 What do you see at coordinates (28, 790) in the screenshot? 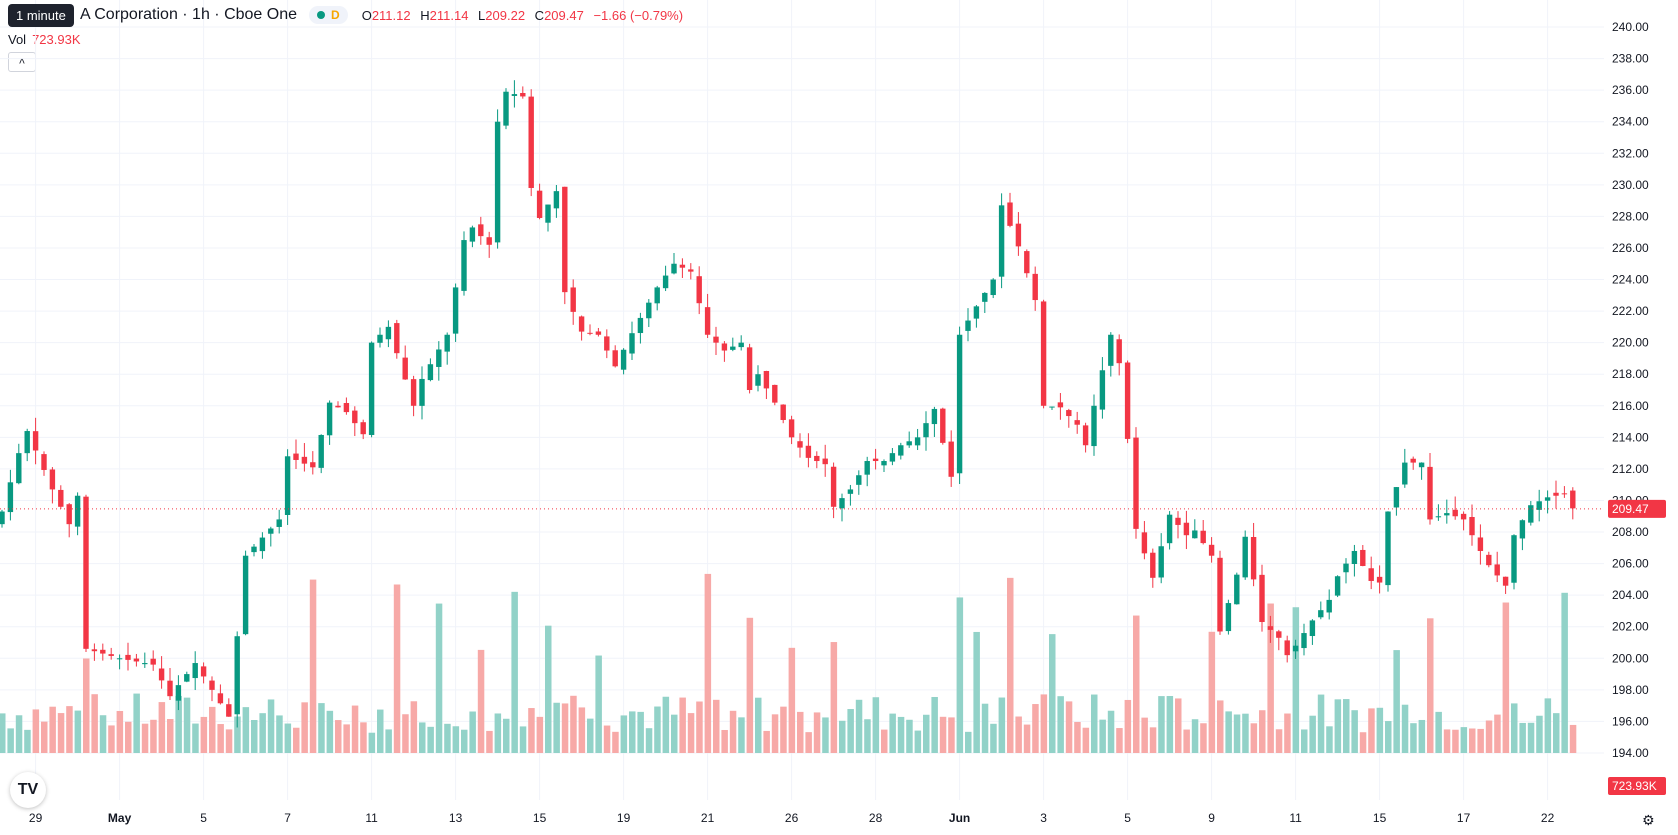
I see `tradingview-logo-icon: TV` at bounding box center [28, 790].